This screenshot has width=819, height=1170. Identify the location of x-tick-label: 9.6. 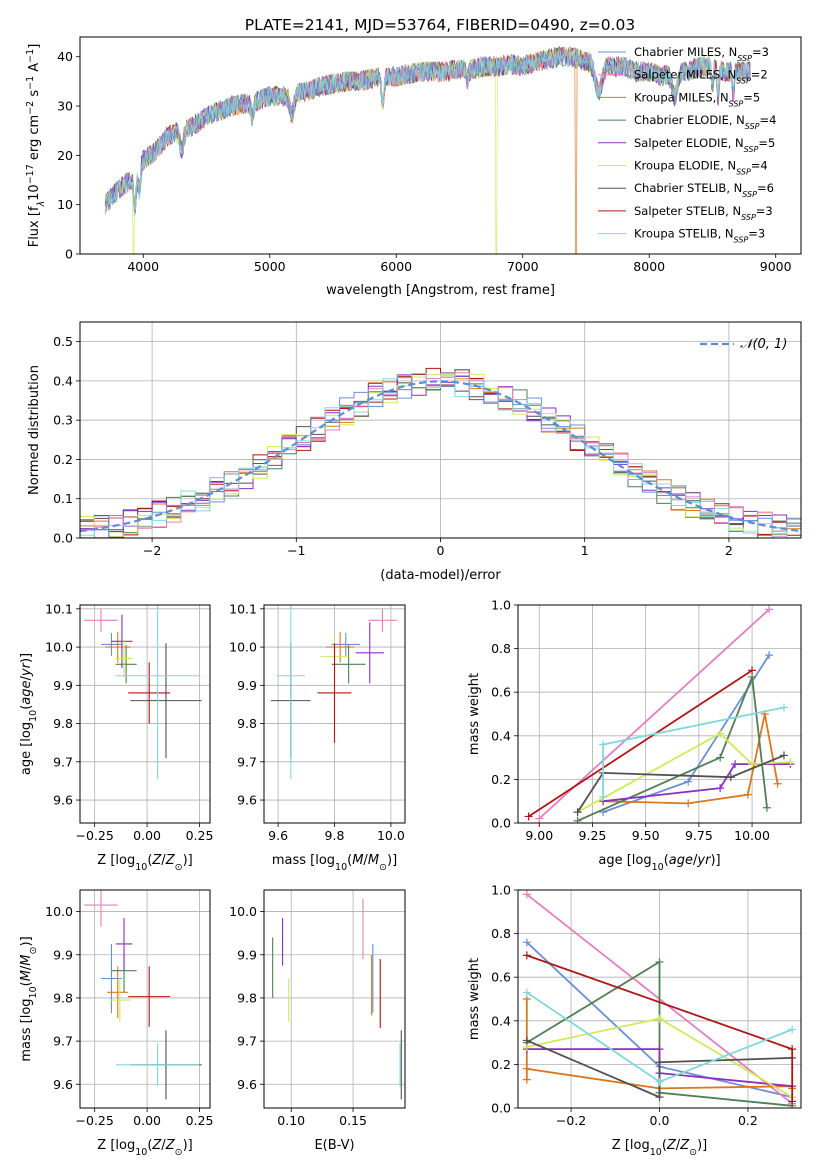
(278, 835).